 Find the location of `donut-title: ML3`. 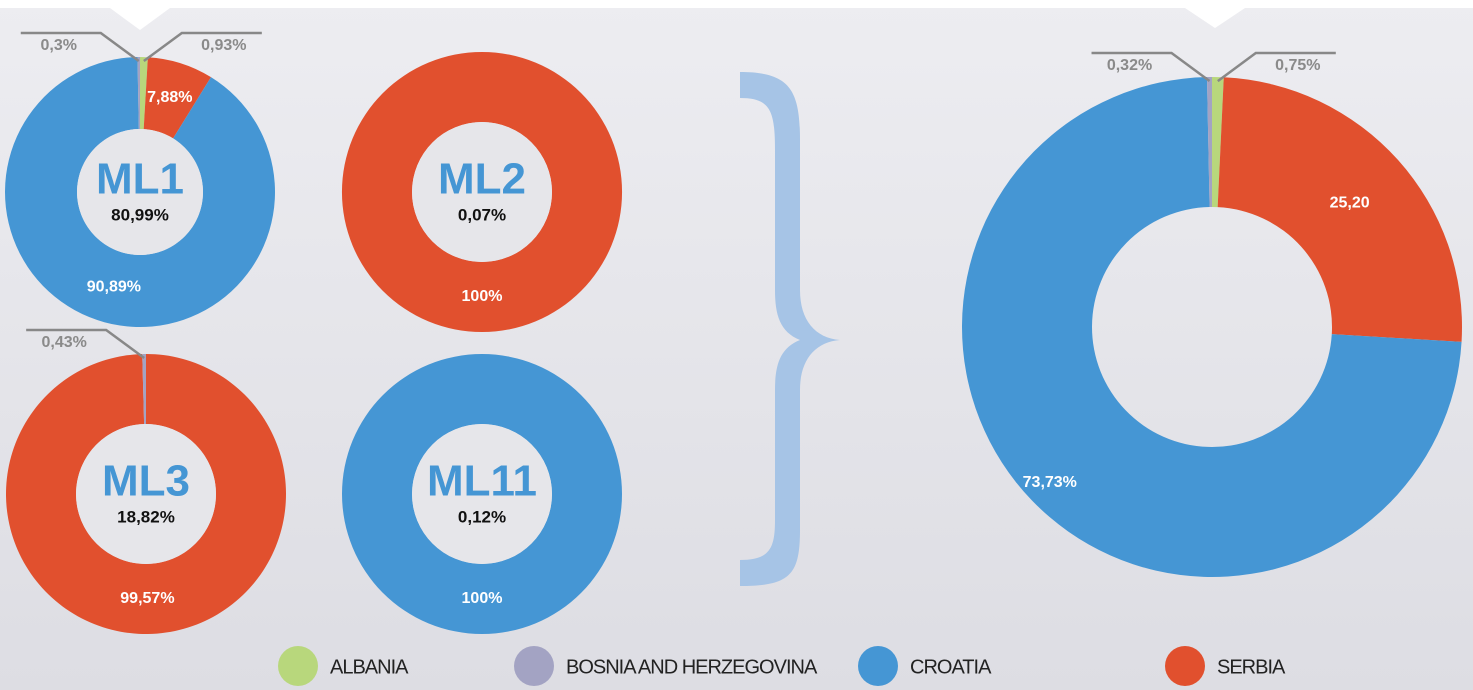

donut-title: ML3 is located at coordinates (146, 481).